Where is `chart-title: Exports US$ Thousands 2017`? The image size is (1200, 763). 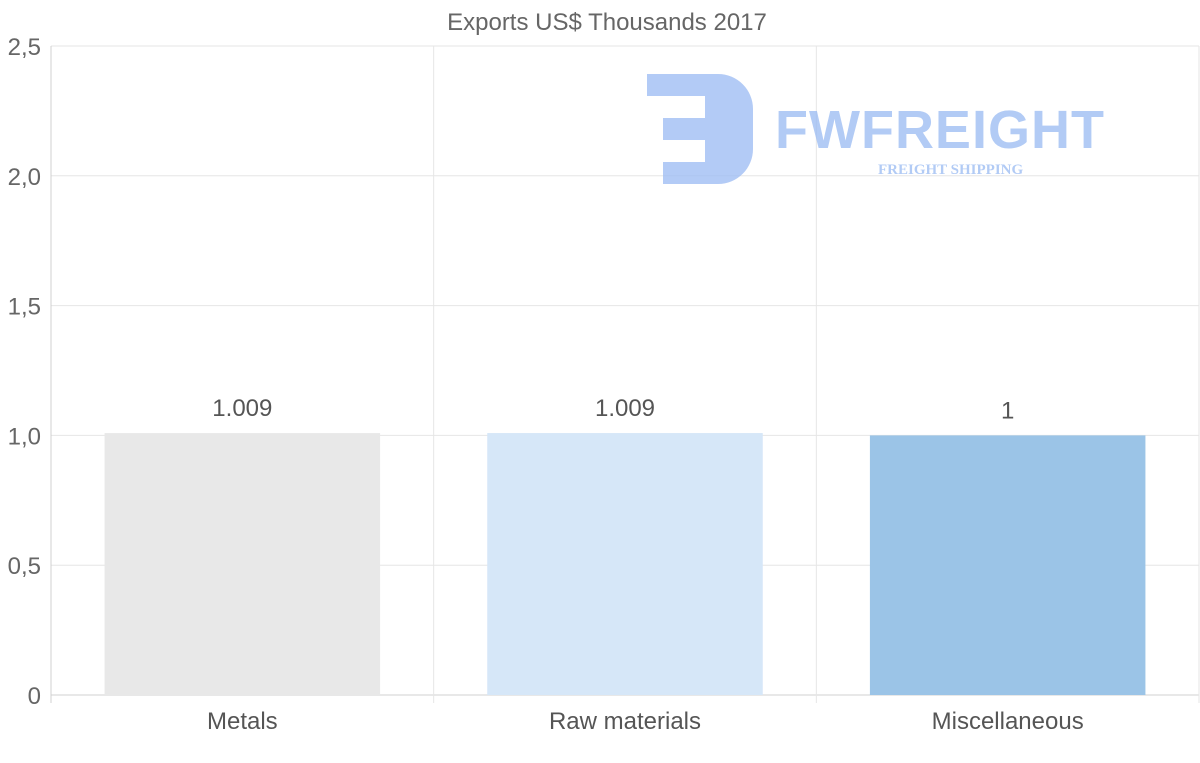 chart-title: Exports US$ Thousands 2017 is located at coordinates (607, 22).